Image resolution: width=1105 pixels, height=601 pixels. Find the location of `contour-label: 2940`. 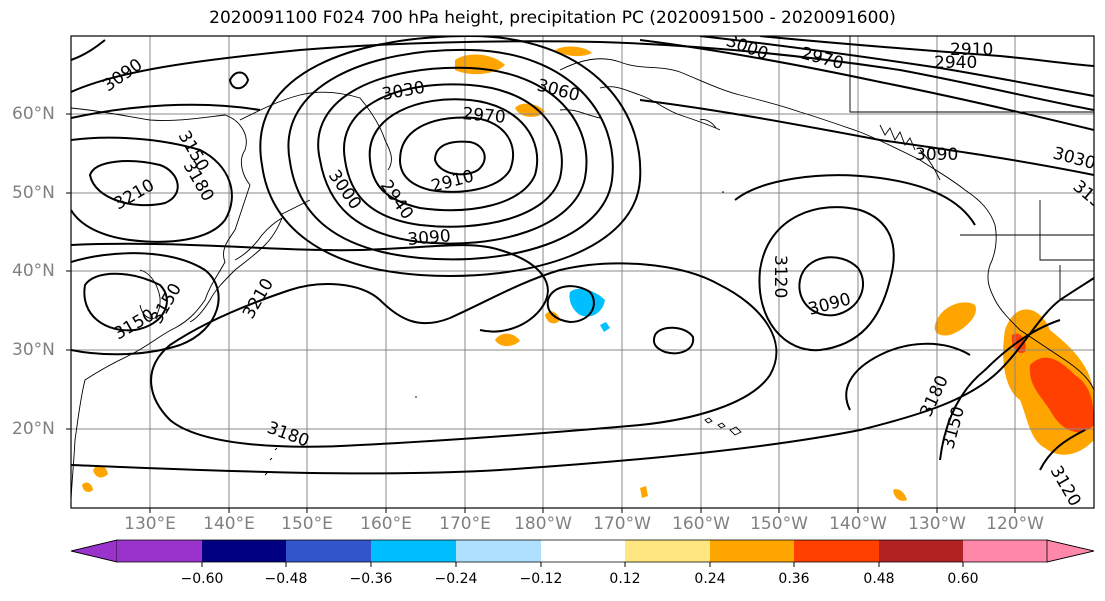

contour-label: 2940 is located at coordinates (955, 63).